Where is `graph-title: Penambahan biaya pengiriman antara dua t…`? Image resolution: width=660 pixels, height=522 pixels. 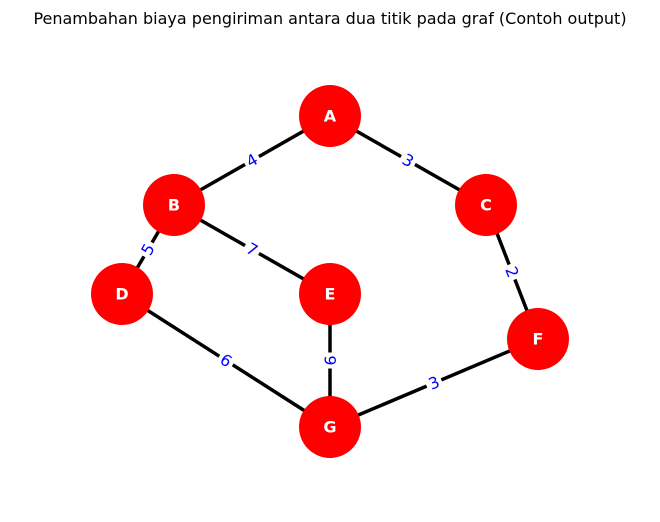 graph-title: Penambahan biaya pengiriman antara dua t… is located at coordinates (329, 18).